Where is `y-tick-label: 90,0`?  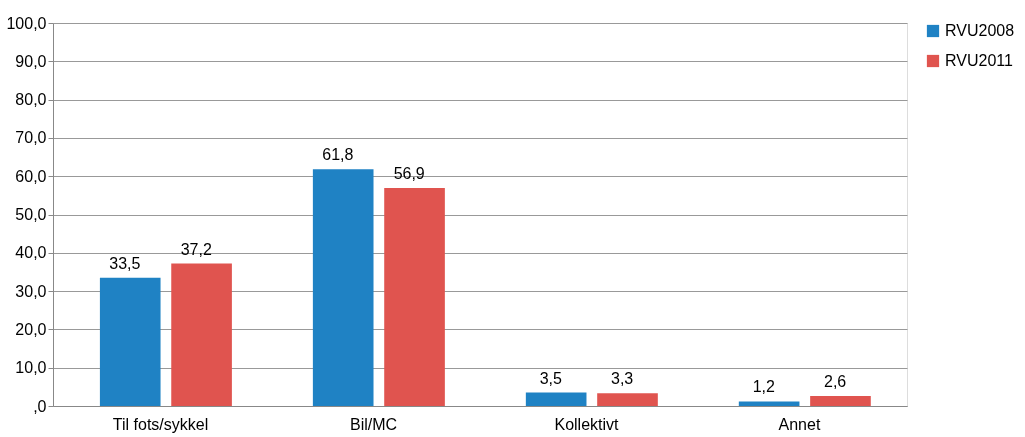 y-tick-label: 90,0 is located at coordinates (31, 61).